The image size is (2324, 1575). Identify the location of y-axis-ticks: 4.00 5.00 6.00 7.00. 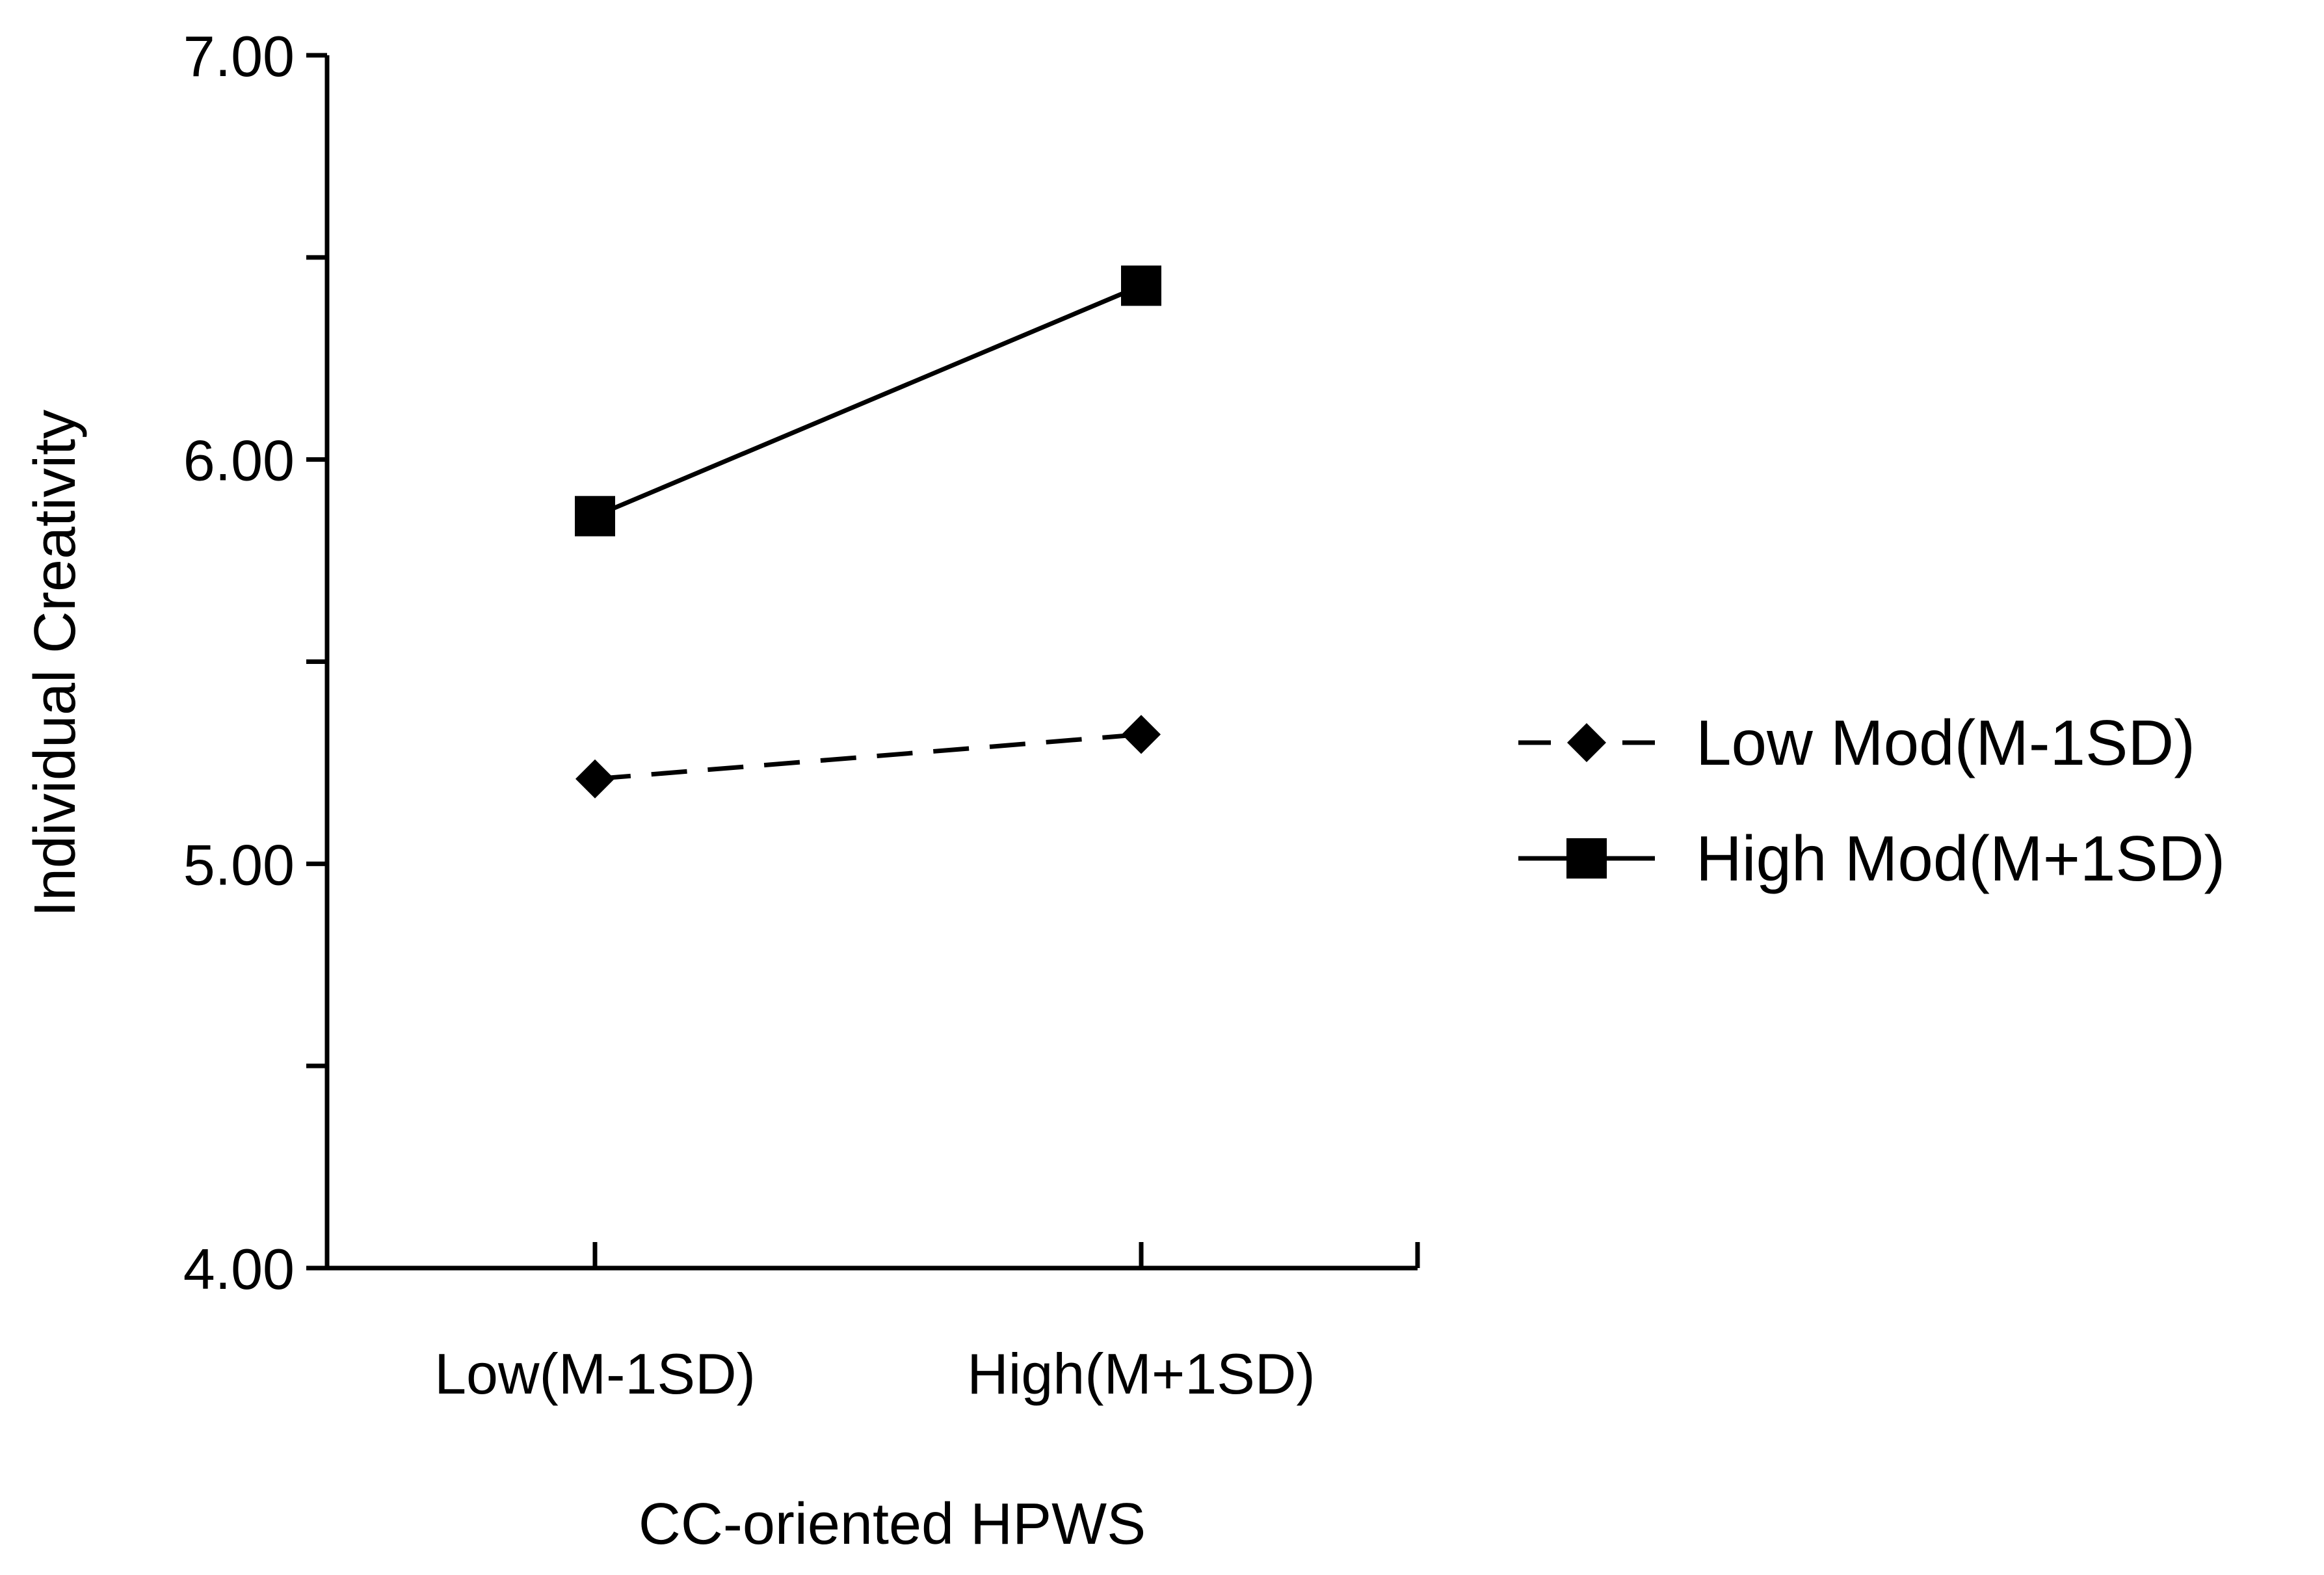
(255, 662).